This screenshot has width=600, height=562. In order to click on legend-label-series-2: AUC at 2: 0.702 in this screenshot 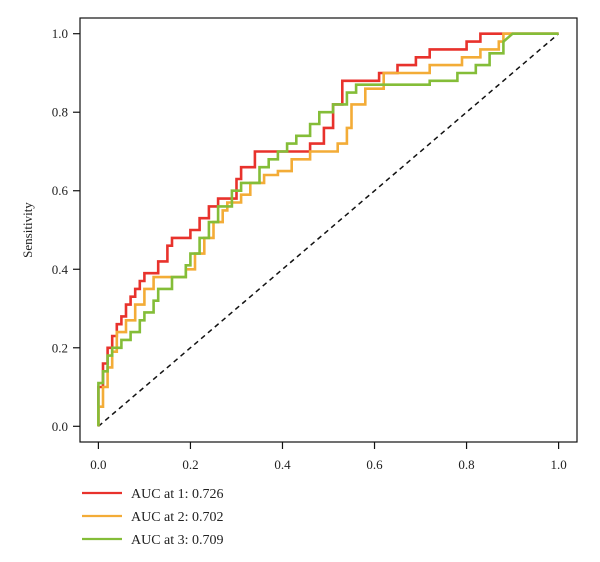, I will do `click(177, 517)`.